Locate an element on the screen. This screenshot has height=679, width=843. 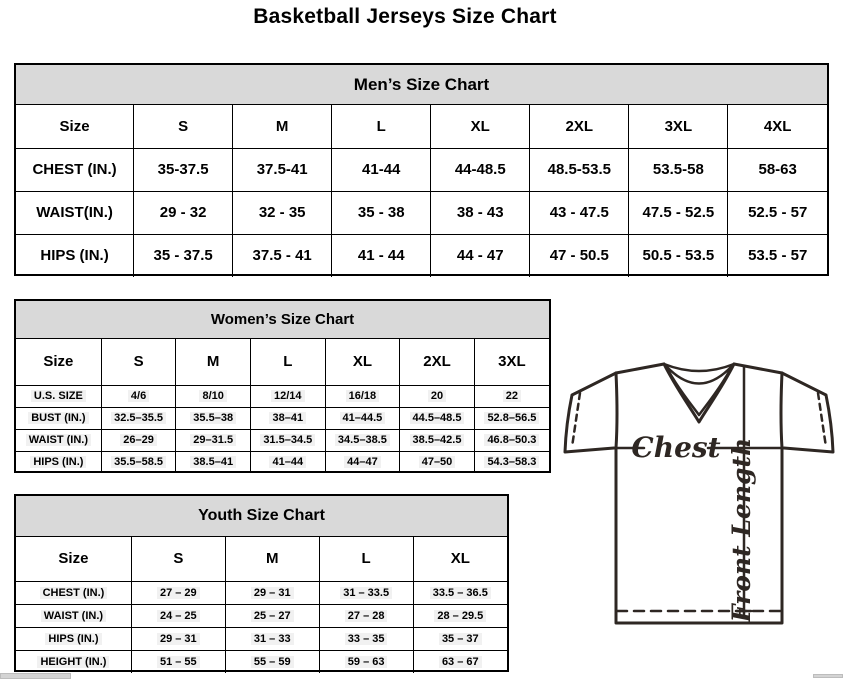
size-value-cell: 31.5–34.5 is located at coordinates (287, 440).